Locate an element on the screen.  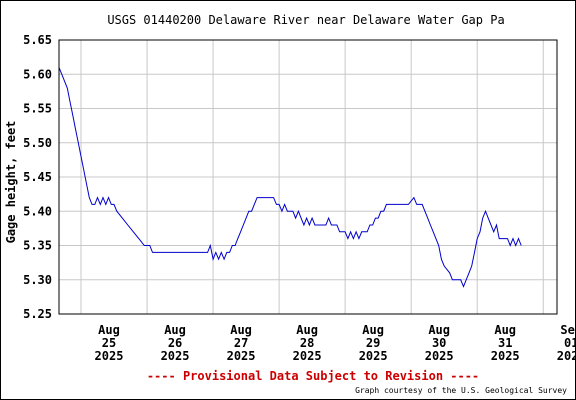
y-tick-label: 5.35 is located at coordinates (37, 246).